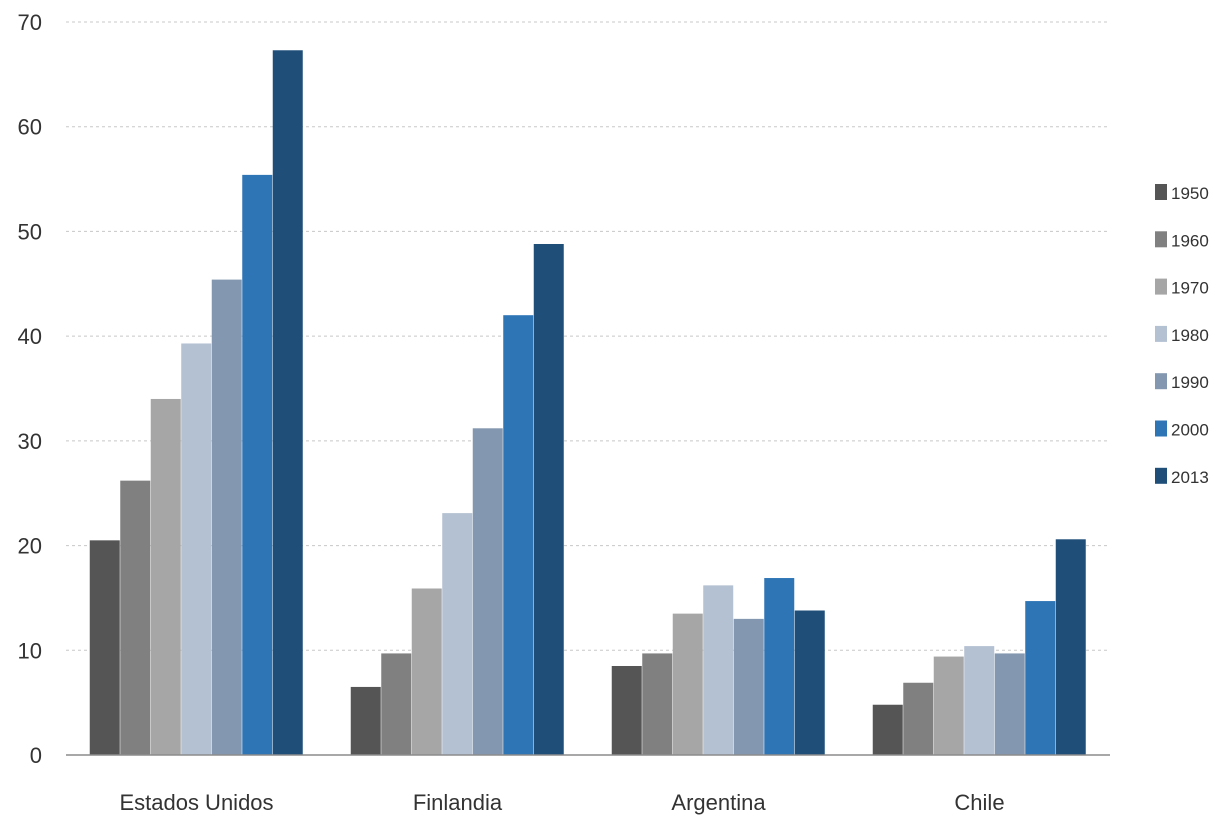 Image resolution: width=1217 pixels, height=816 pixels. I want to click on bar-1980-estados-unidos, so click(196, 549).